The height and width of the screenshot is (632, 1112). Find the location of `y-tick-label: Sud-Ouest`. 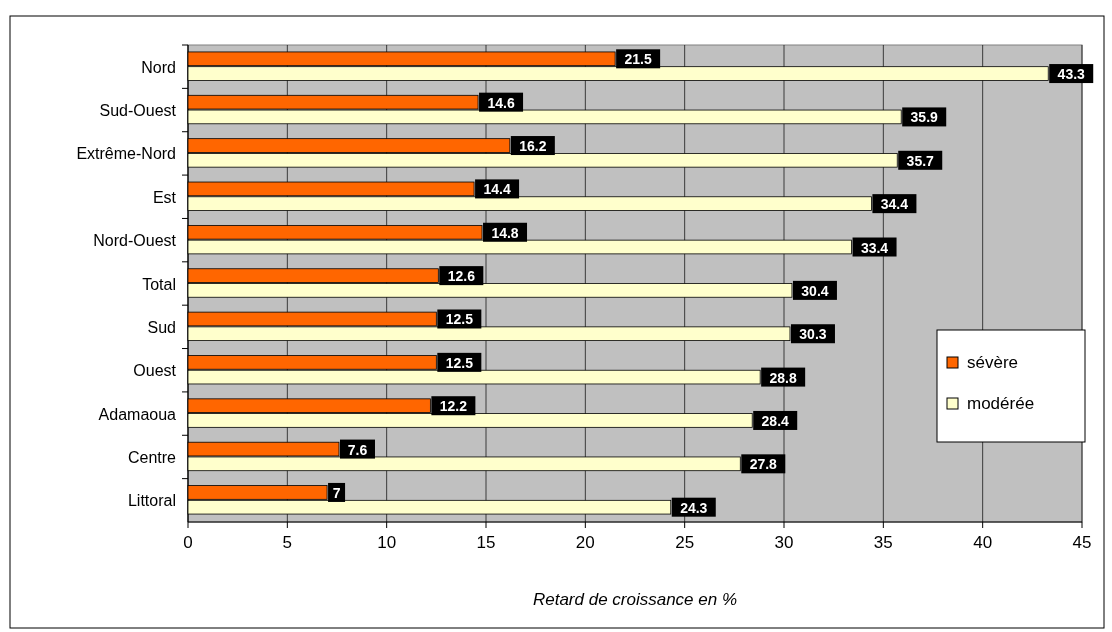

y-tick-label: Sud-Ouest is located at coordinates (138, 111).